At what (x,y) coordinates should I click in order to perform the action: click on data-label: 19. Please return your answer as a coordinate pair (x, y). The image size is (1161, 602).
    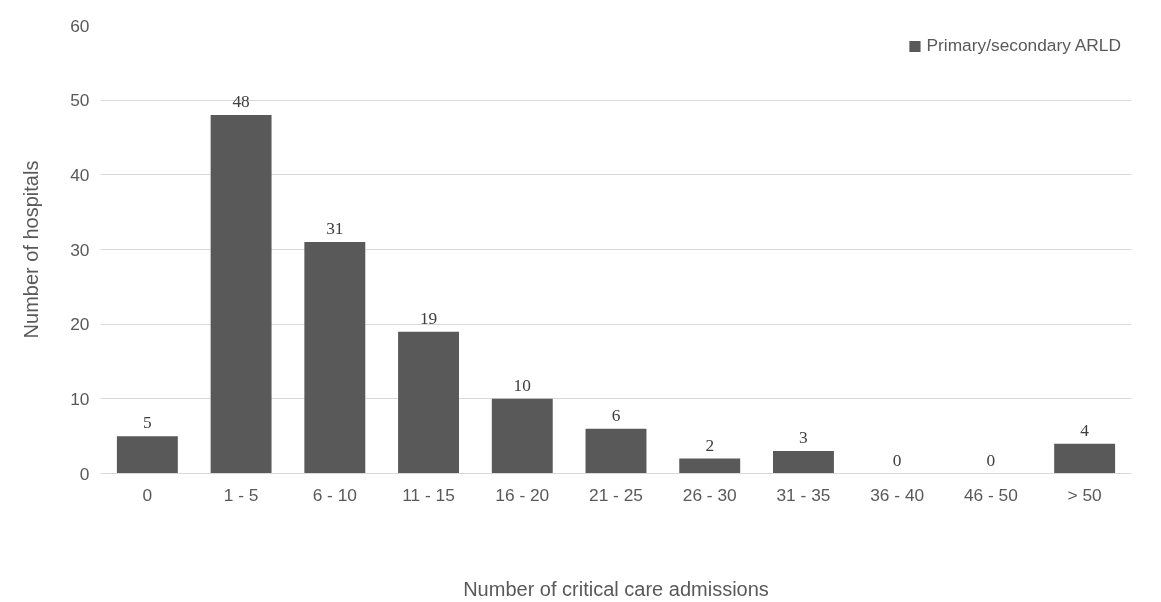
    Looking at the image, I should click on (428, 318).